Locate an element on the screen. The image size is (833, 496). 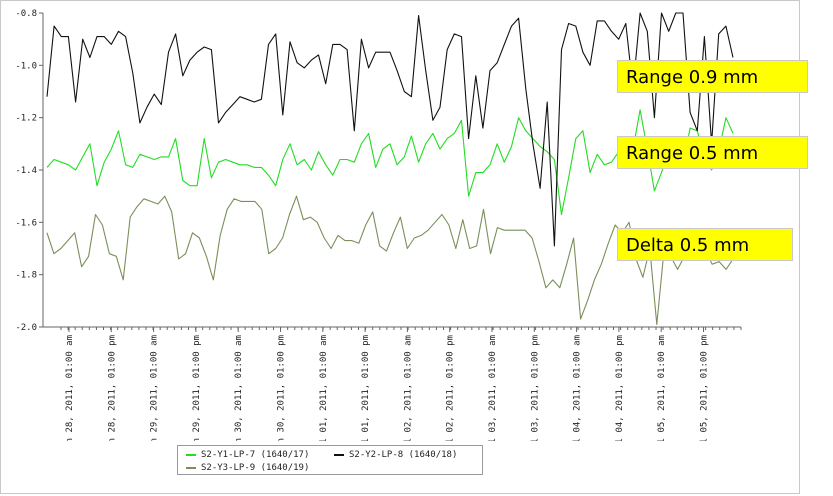
x-tick-label: Jul 04, 2011, 01:00 am is located at coordinates (578, 388).